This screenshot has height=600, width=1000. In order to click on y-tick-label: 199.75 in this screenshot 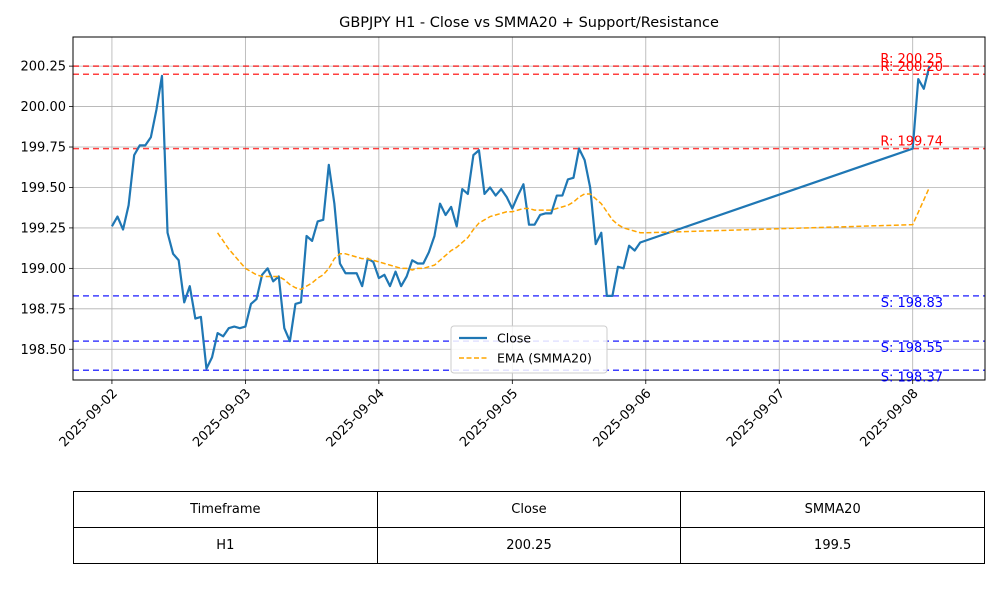, I will do `click(44, 148)`.